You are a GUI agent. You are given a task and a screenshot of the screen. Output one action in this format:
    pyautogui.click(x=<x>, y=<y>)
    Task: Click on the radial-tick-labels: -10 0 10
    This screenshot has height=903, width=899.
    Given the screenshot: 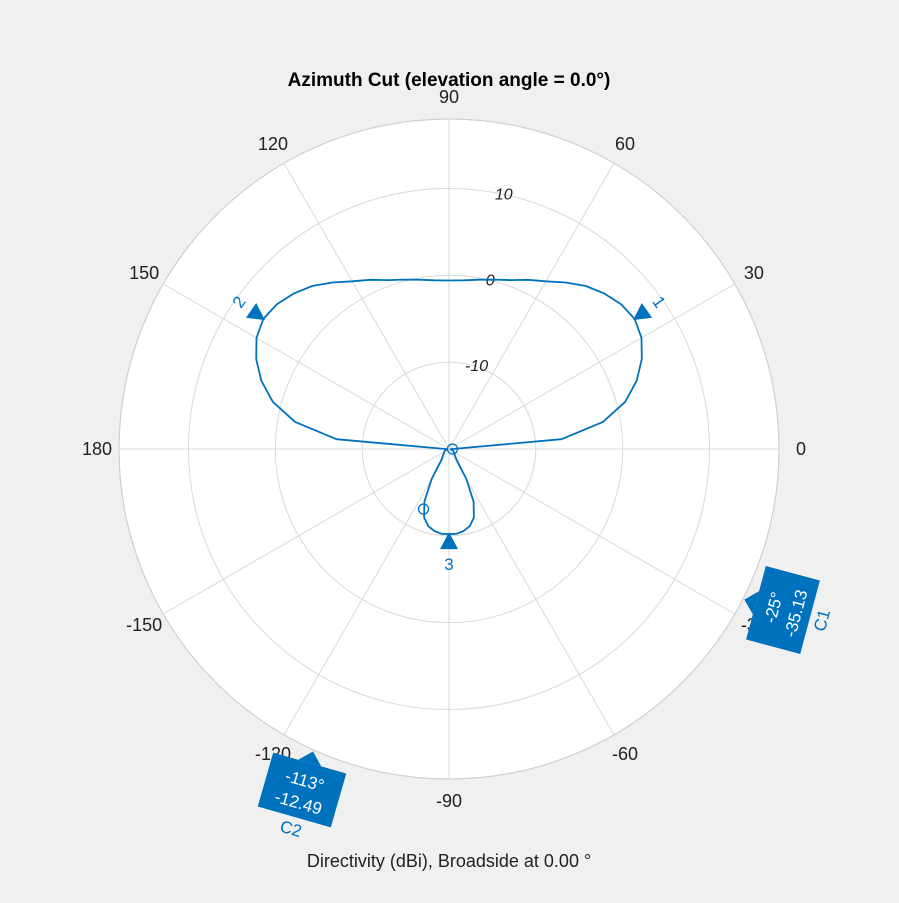 What is the action you would take?
    pyautogui.click(x=489, y=281)
    